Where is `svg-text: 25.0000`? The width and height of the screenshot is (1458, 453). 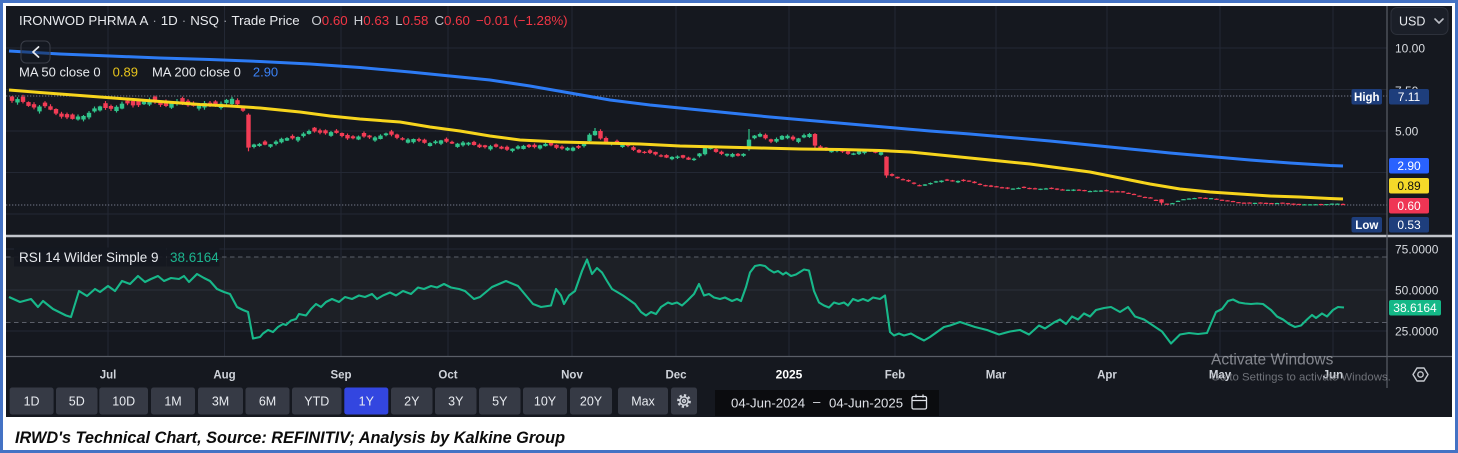
svg-text: 25.0000 is located at coordinates (1417, 332).